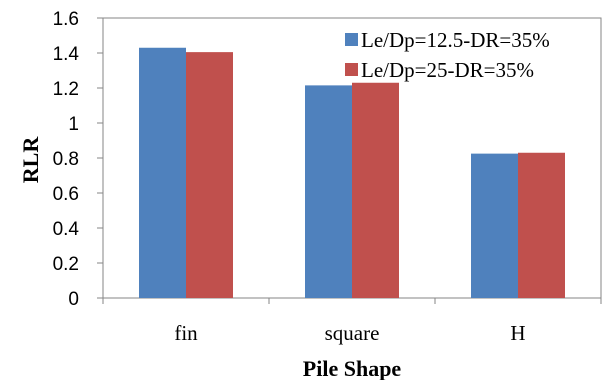 This screenshot has width=606, height=380. What do you see at coordinates (352, 333) in the screenshot?
I see `x-tick-label: square` at bounding box center [352, 333].